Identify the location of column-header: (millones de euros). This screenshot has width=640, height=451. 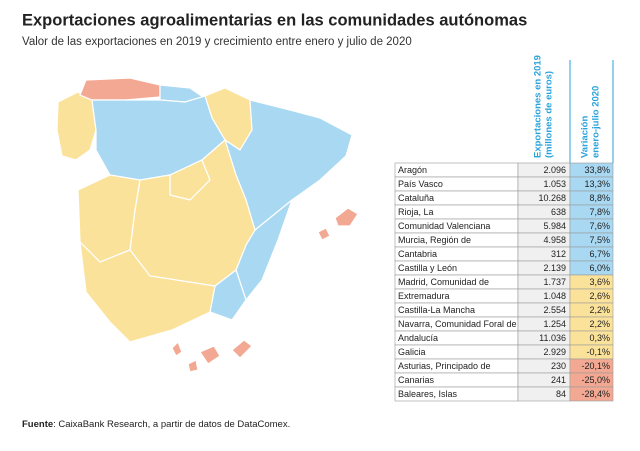
(549, 114).